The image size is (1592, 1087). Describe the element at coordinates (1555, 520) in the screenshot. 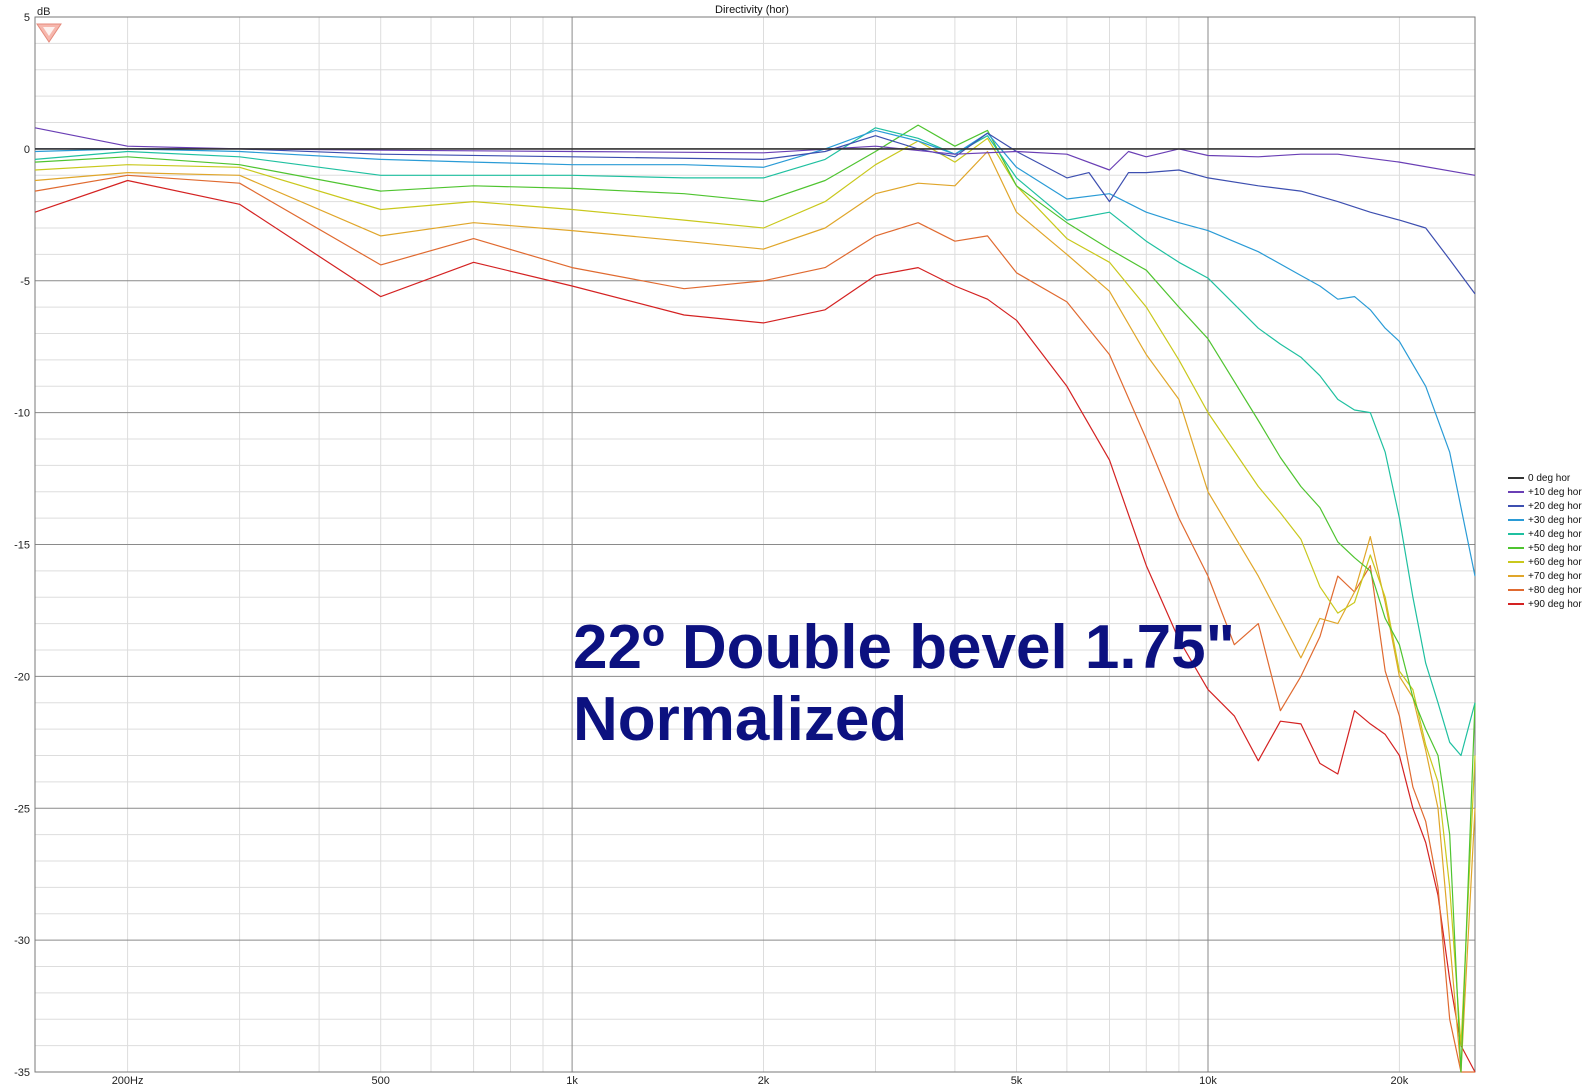

I see `legend-label: +30 deg hor` at that location.